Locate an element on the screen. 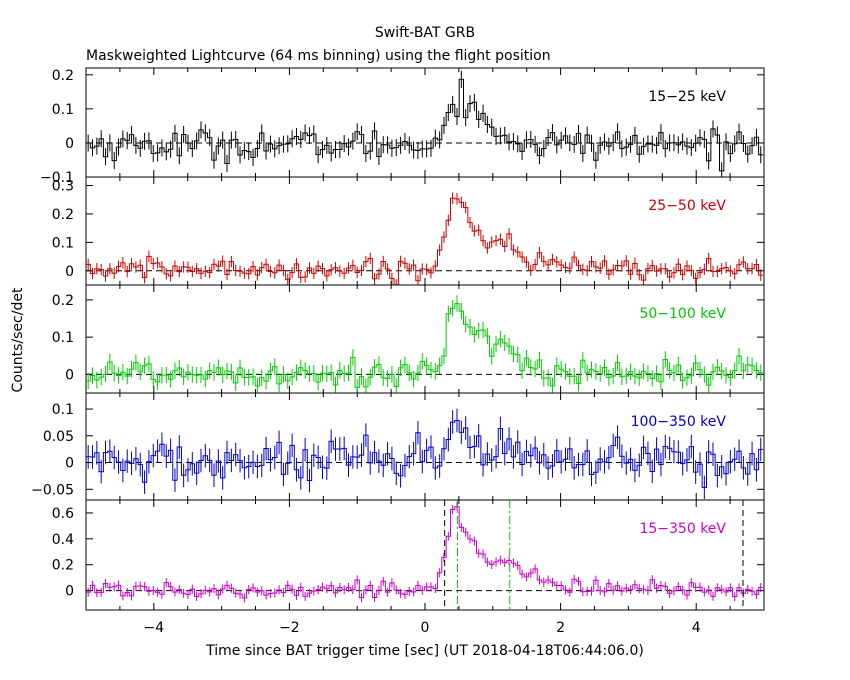 The width and height of the screenshot is (850, 680). y-tick-label: 0.05 is located at coordinates (58, 437).